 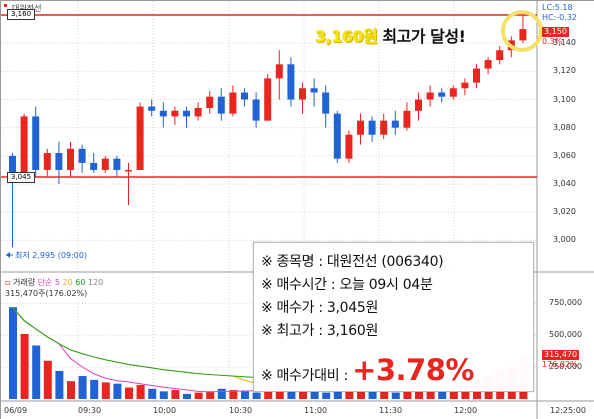 What do you see at coordinates (96, 282) in the screenshot?
I see `volume-ma120: 120` at bounding box center [96, 282].